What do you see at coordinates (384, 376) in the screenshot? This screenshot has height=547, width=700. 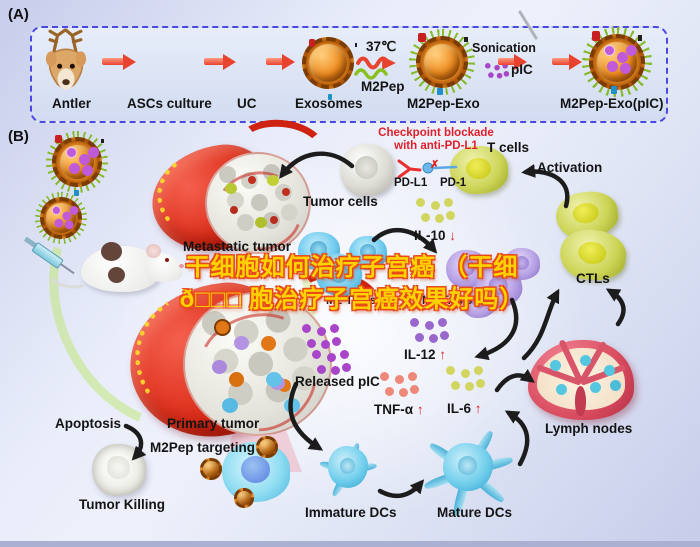 I see `tnf-molecules-icon` at bounding box center [384, 376].